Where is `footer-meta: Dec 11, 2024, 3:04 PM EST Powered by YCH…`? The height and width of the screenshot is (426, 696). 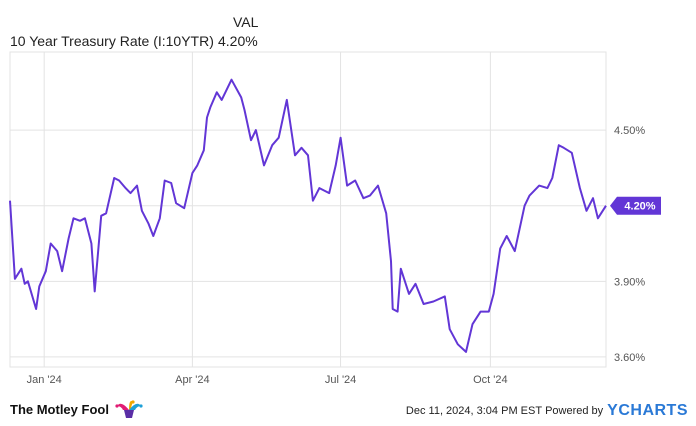
footer-meta: Dec 11, 2024, 3:04 PM EST Powered by YCH… is located at coordinates (547, 411).